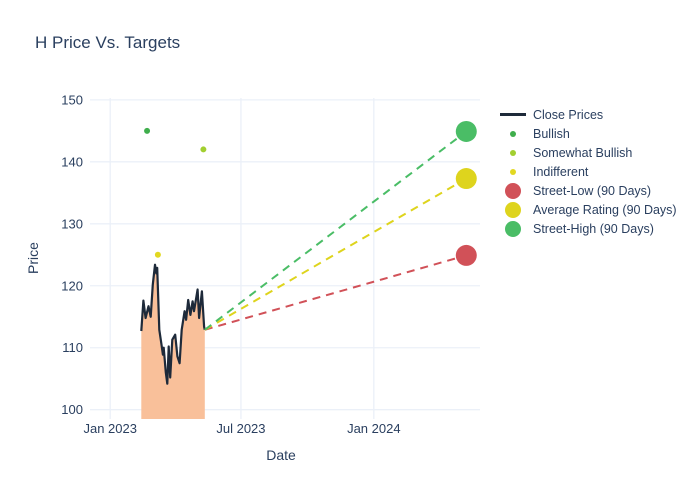  I want to click on legend-swatch-street-low-90-days, so click(513, 190).